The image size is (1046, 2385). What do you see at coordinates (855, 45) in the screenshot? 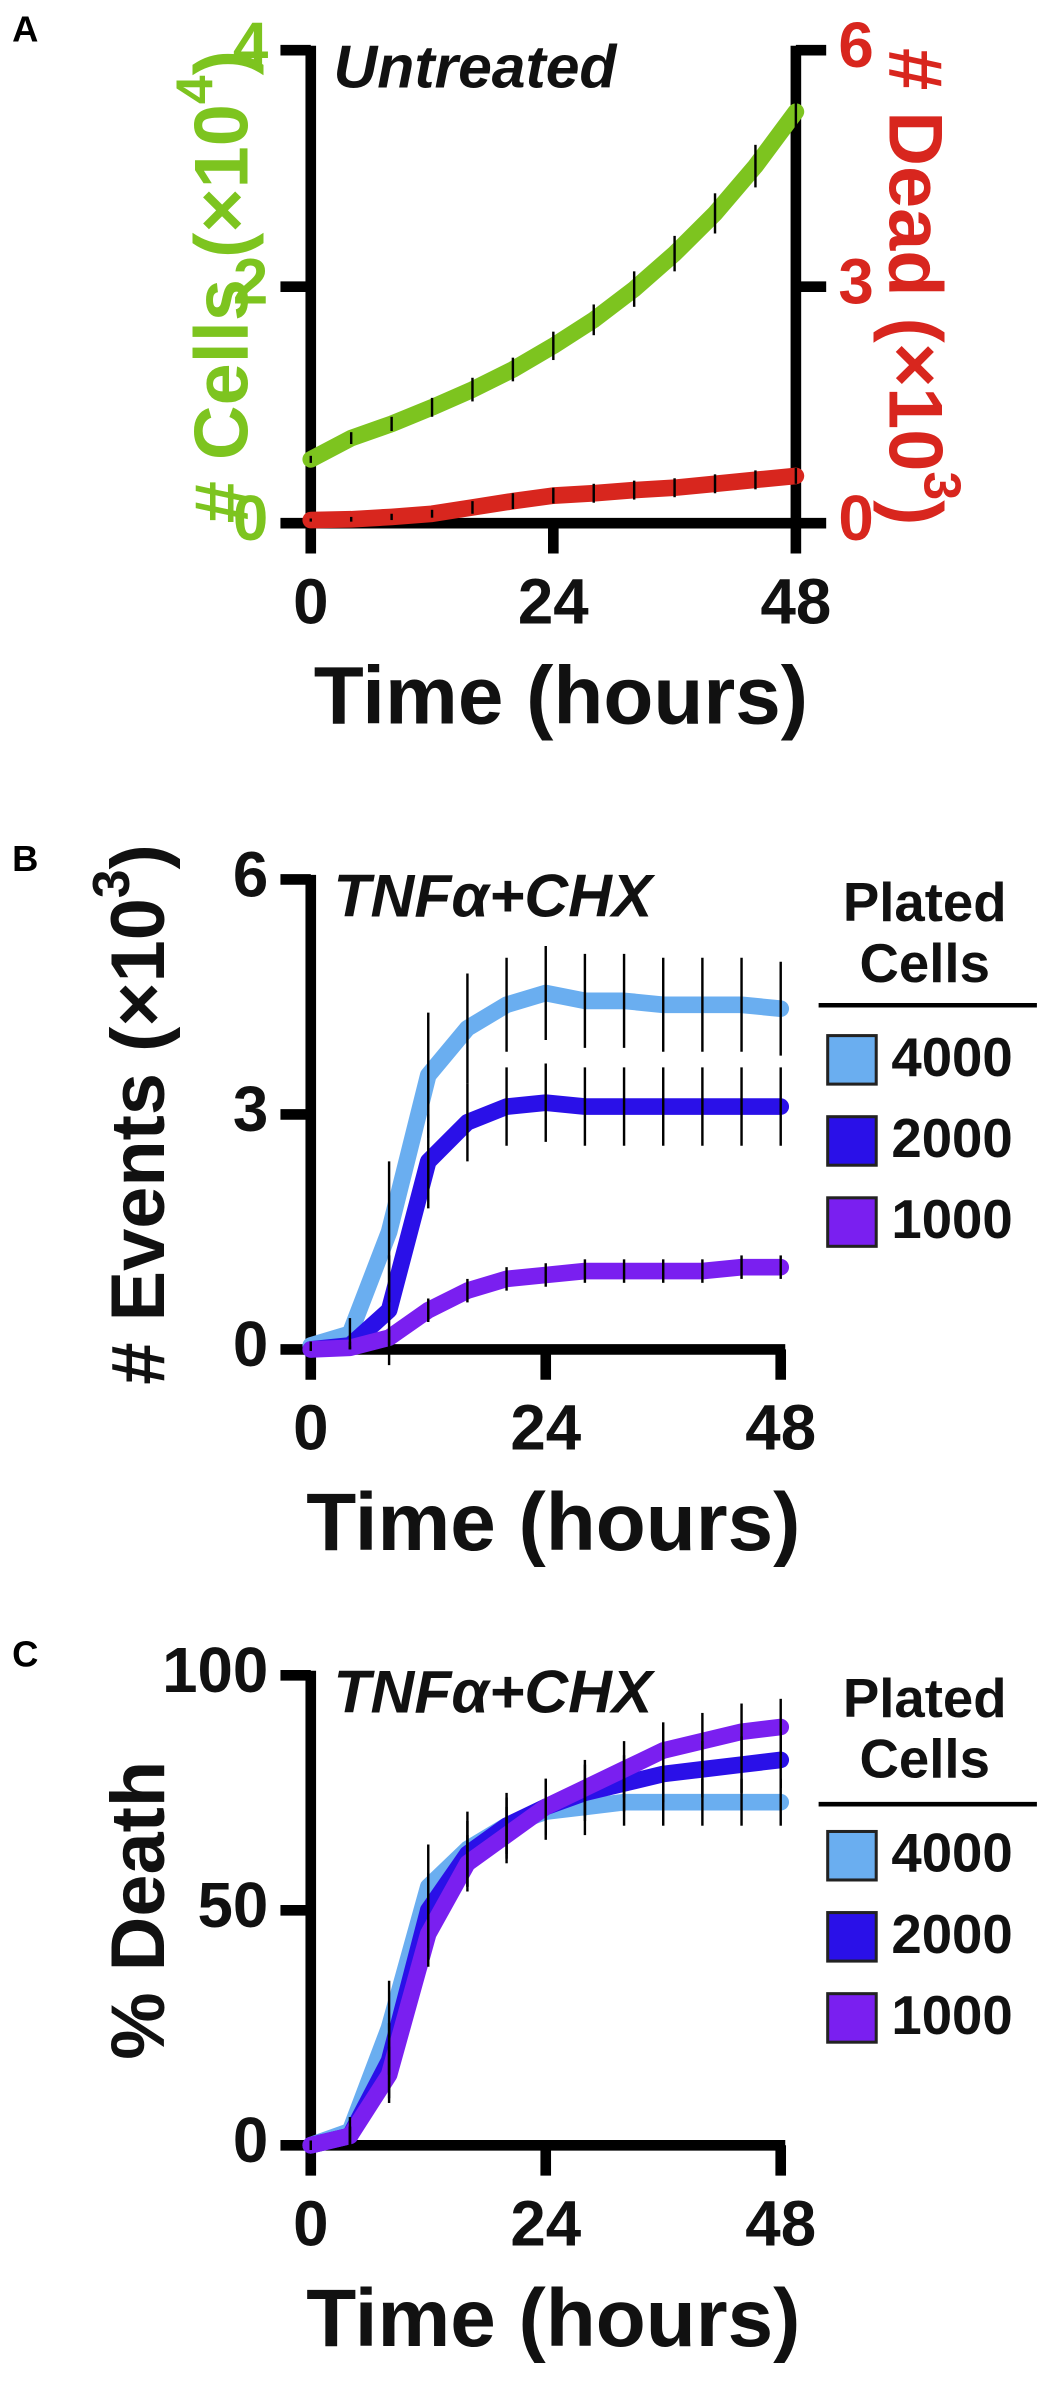
I see `y2-tick-label: 6` at bounding box center [855, 45].